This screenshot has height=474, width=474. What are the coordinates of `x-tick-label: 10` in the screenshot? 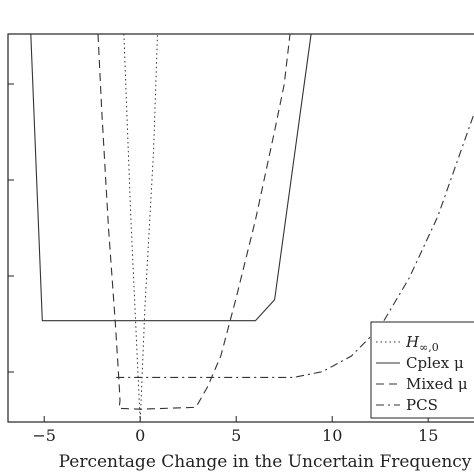 It's located at (332, 435).